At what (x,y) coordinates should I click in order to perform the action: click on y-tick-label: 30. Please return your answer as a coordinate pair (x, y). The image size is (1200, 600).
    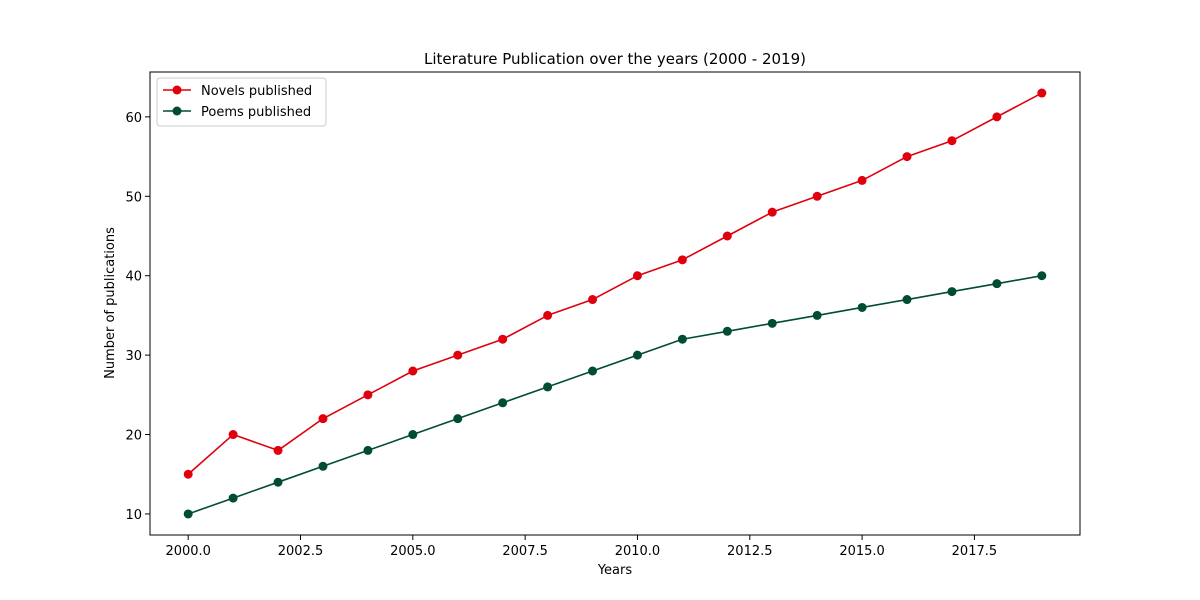
    Looking at the image, I should click on (133, 356).